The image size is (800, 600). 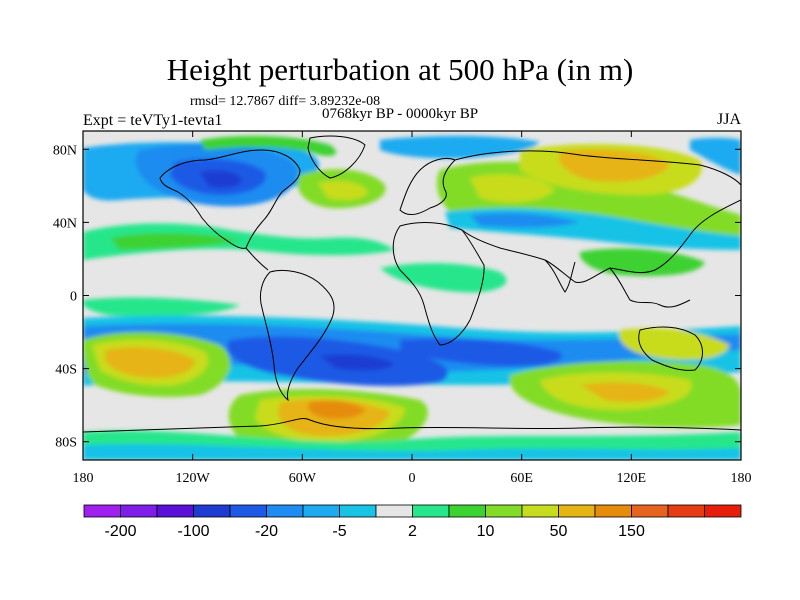 I want to click on field-eurasia-inner, so click(x=512, y=188).